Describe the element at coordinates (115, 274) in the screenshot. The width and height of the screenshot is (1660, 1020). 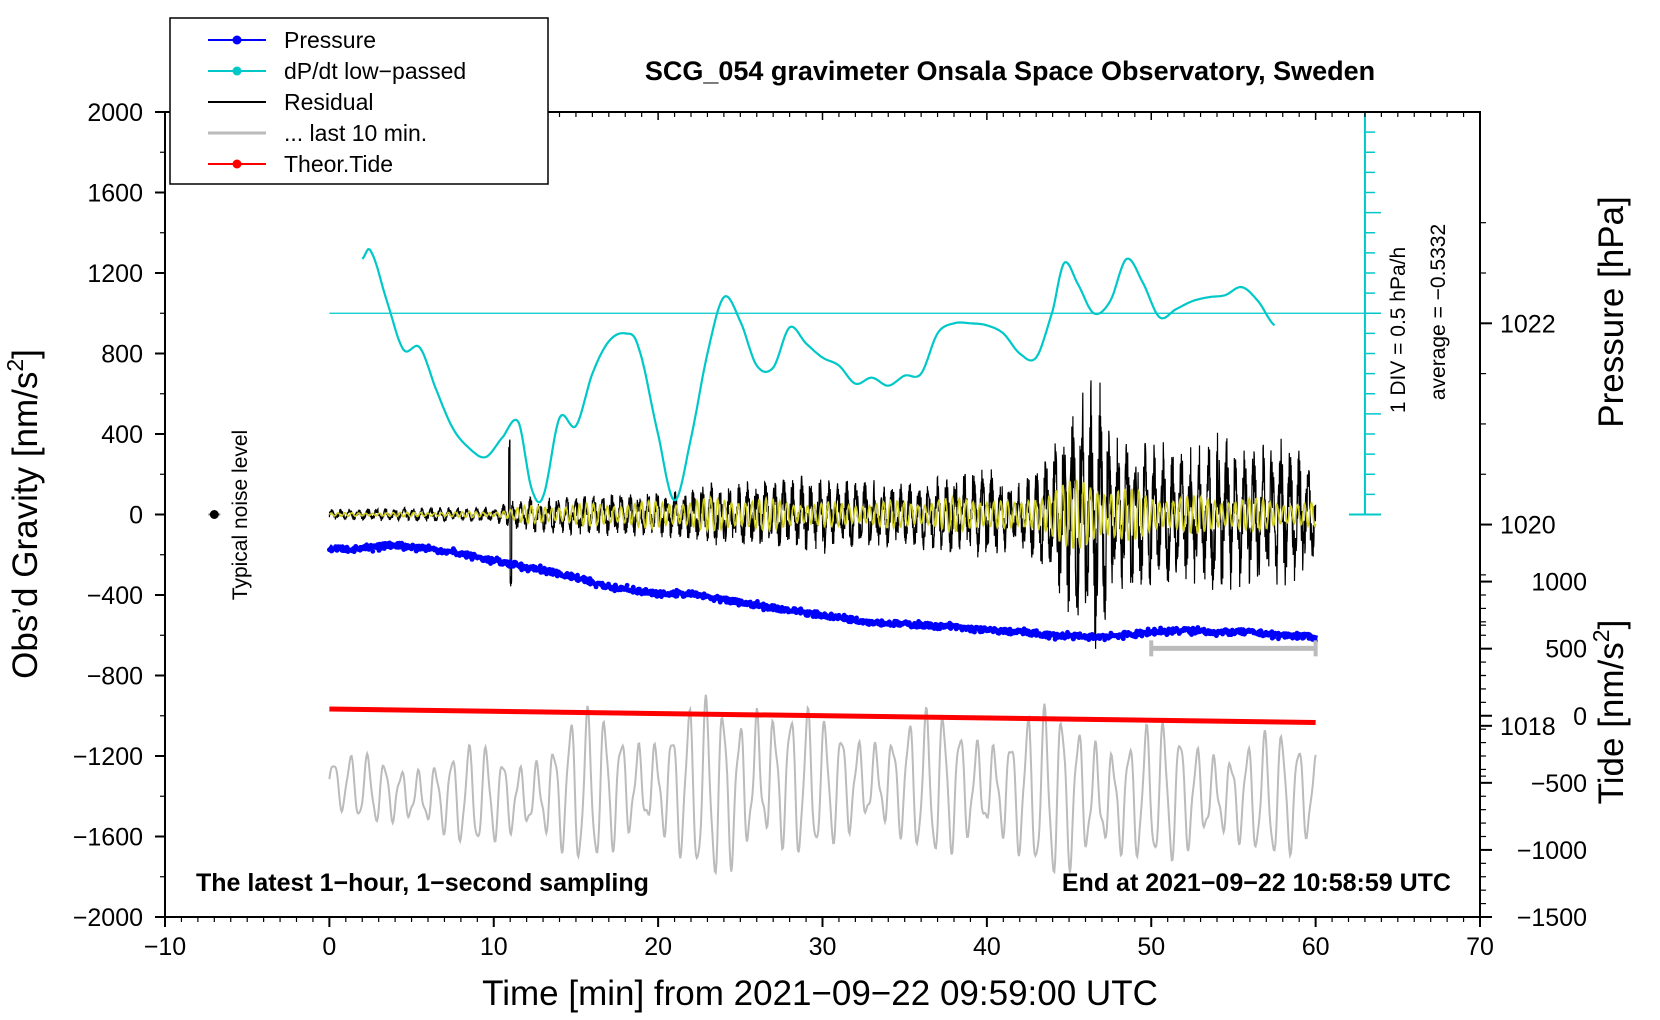
I see `y-tick-label: 1200` at that location.